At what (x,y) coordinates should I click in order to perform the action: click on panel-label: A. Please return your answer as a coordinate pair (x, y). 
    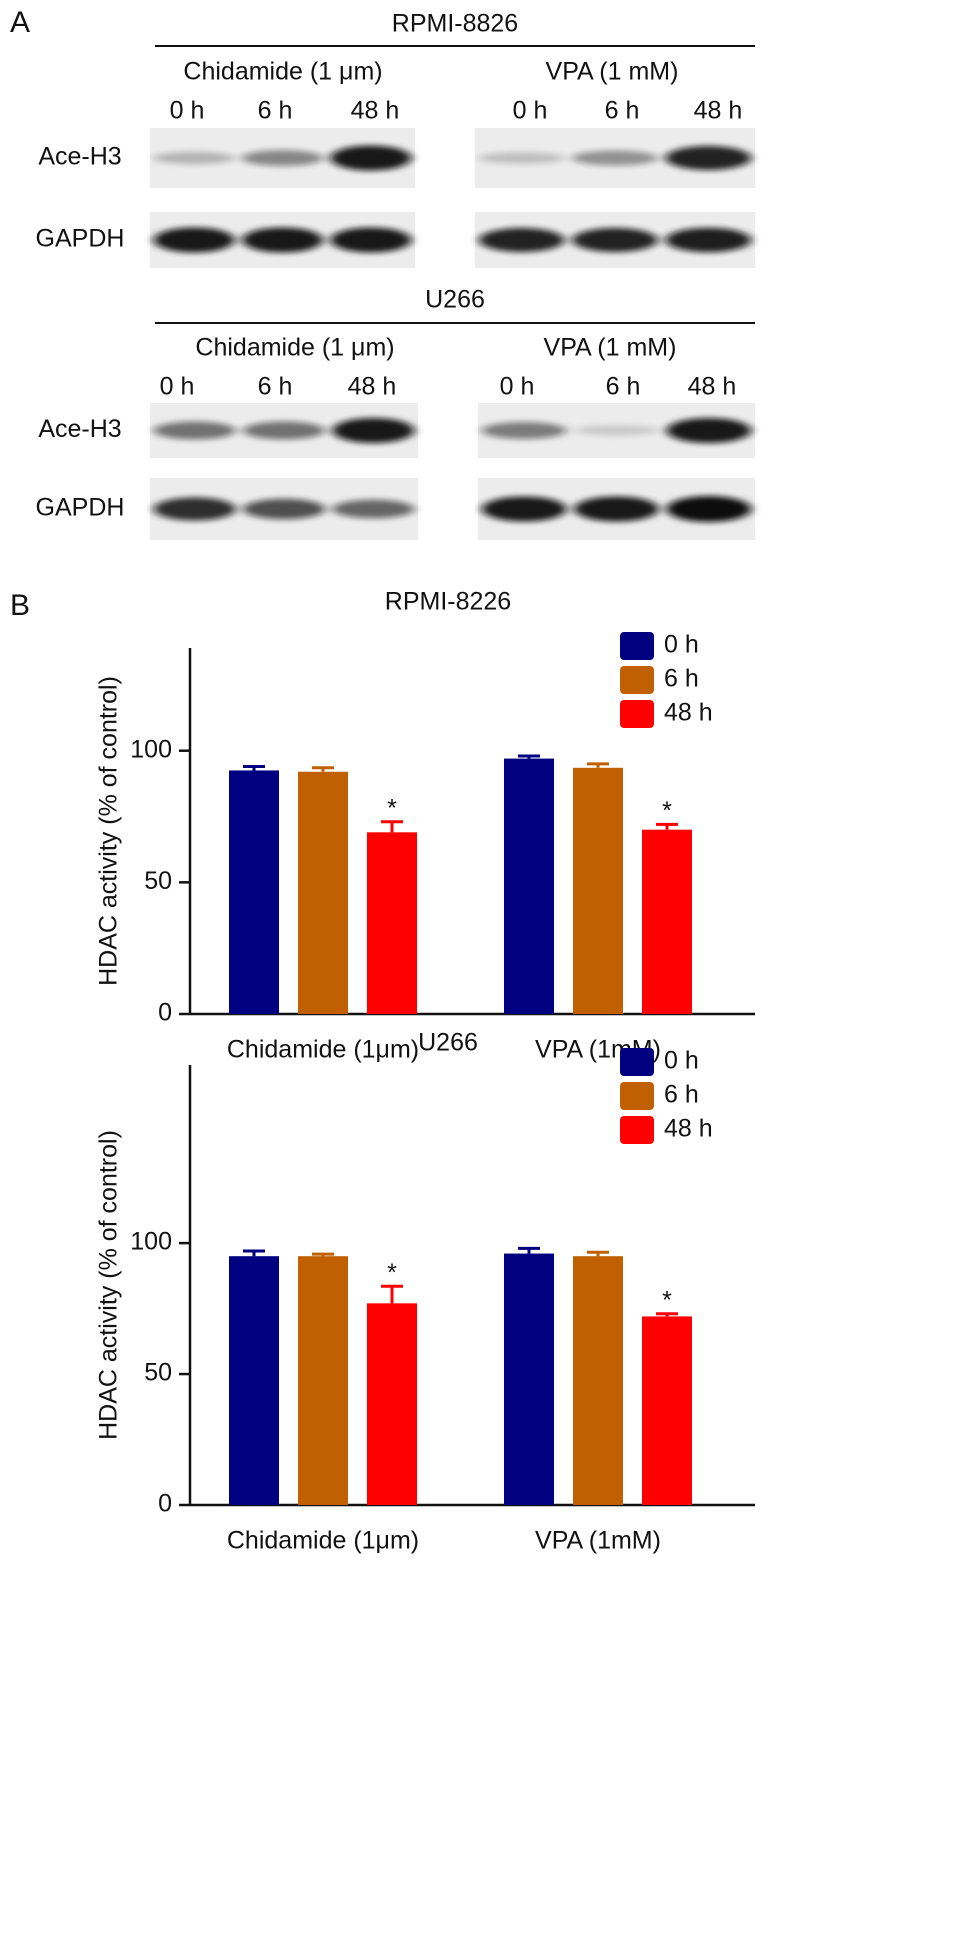
    Looking at the image, I should click on (20, 22).